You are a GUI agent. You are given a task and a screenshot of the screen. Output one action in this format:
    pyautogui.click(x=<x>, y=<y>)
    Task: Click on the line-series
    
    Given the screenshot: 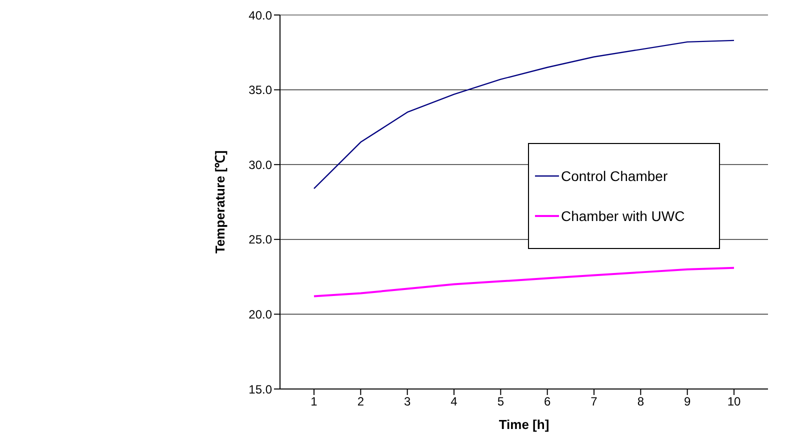 What is the action you would take?
    pyautogui.click(x=524, y=282)
    